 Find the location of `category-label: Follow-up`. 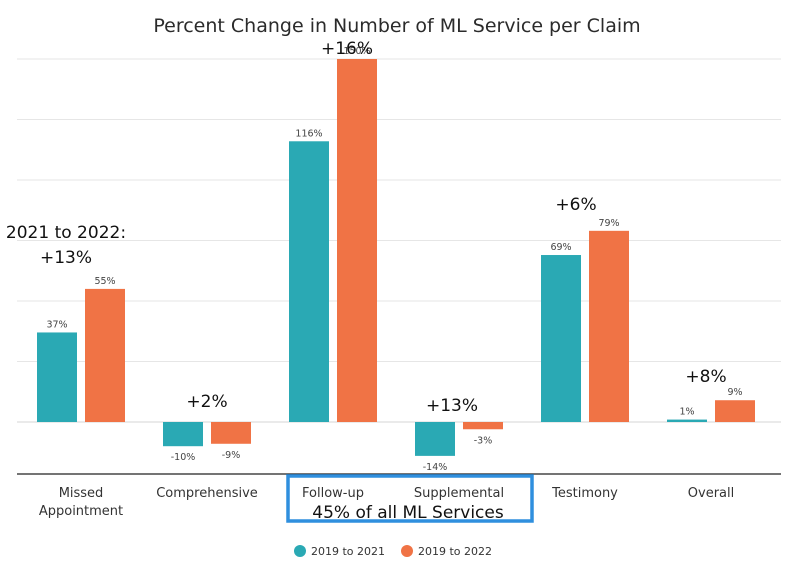

category-label: Follow-up is located at coordinates (333, 493).